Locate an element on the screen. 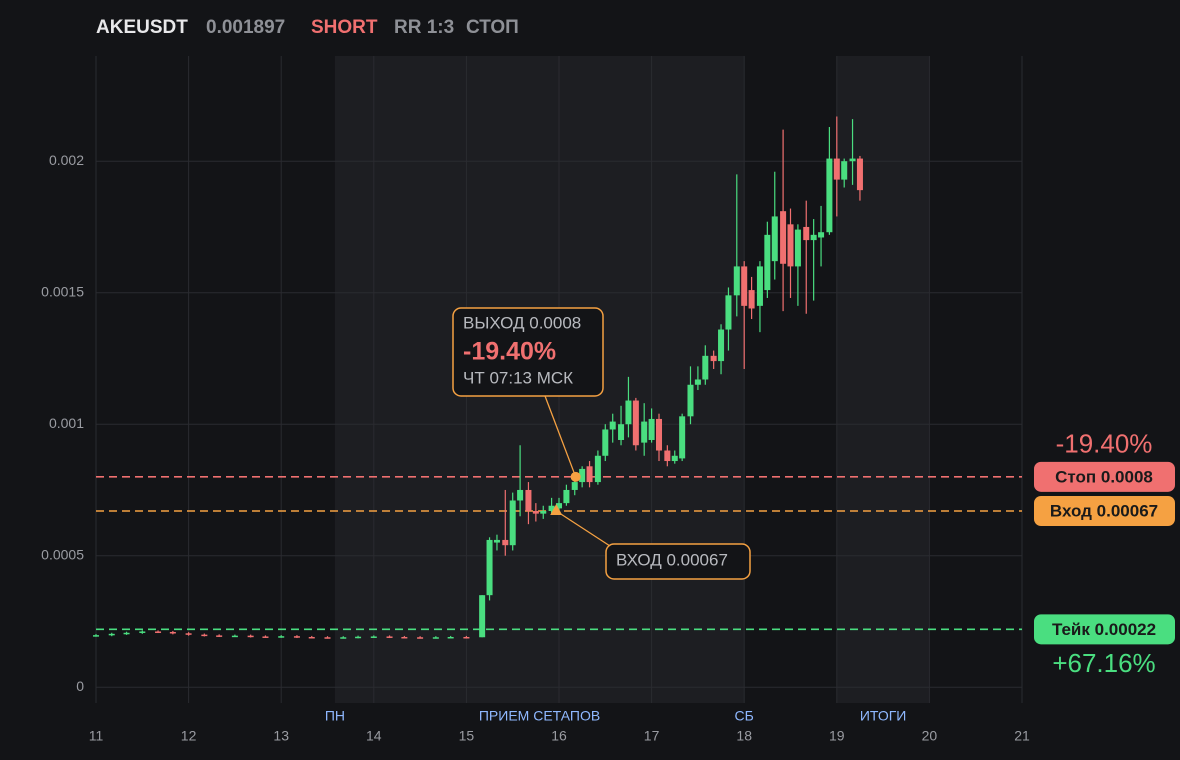 The image size is (1180, 760). y-tick-label: 0.0015 is located at coordinates (62, 291).